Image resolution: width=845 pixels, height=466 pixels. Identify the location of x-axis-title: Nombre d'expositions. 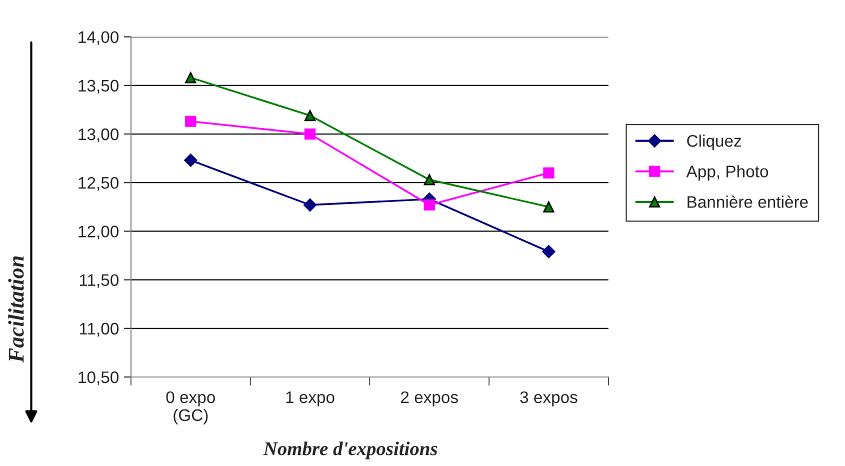
(350, 451).